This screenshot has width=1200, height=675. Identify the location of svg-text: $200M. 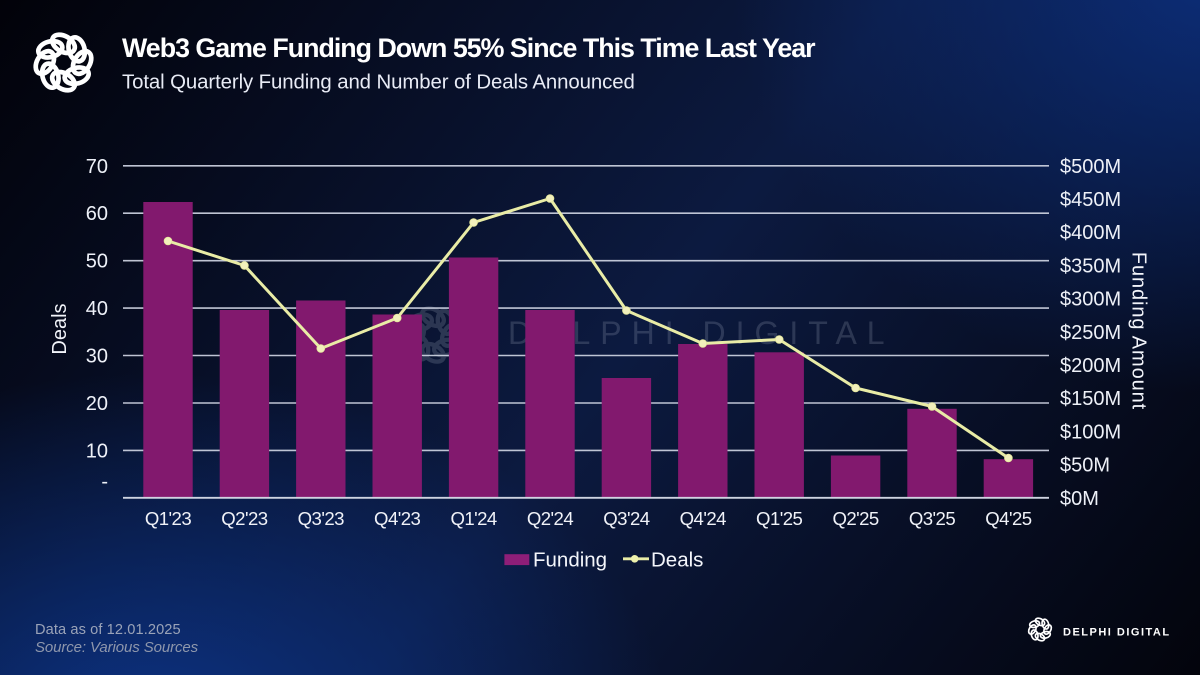
(1090, 366).